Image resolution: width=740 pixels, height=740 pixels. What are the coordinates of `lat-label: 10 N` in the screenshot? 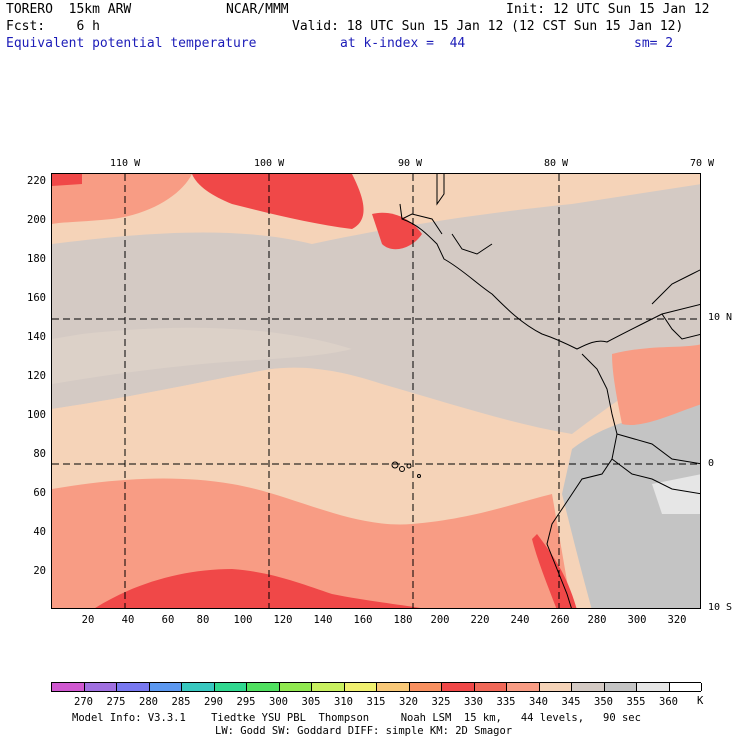 It's located at (720, 317).